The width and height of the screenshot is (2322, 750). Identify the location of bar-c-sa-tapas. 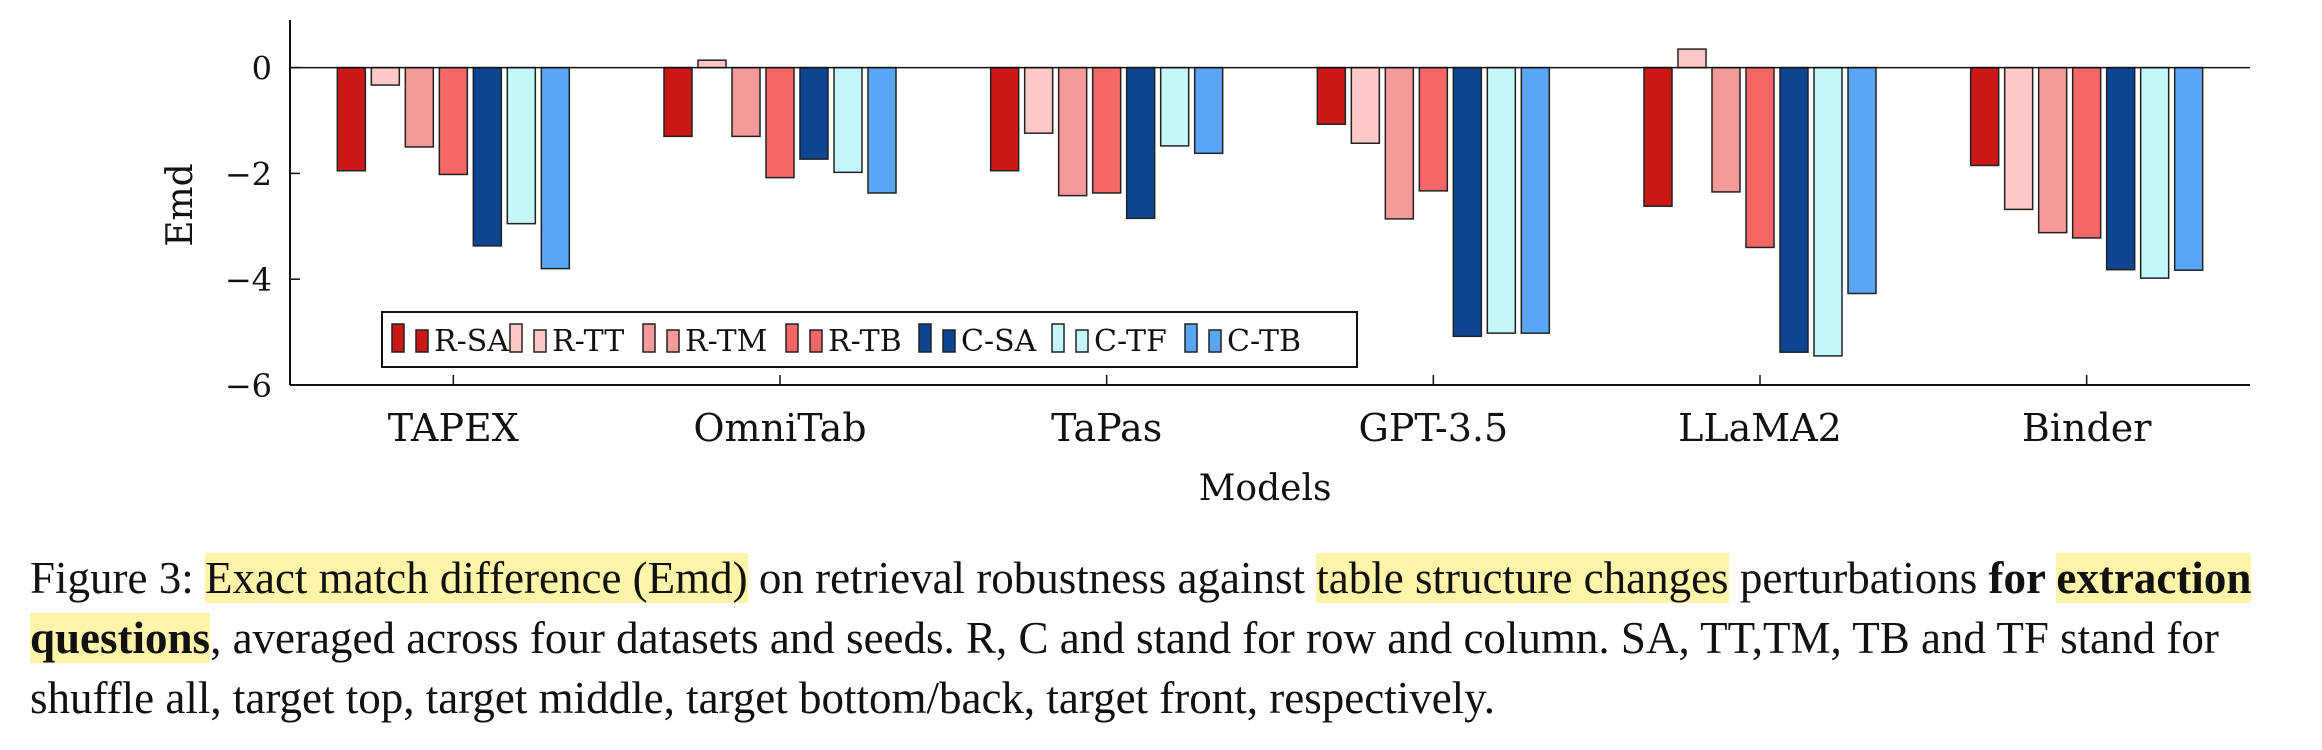
(1140, 143).